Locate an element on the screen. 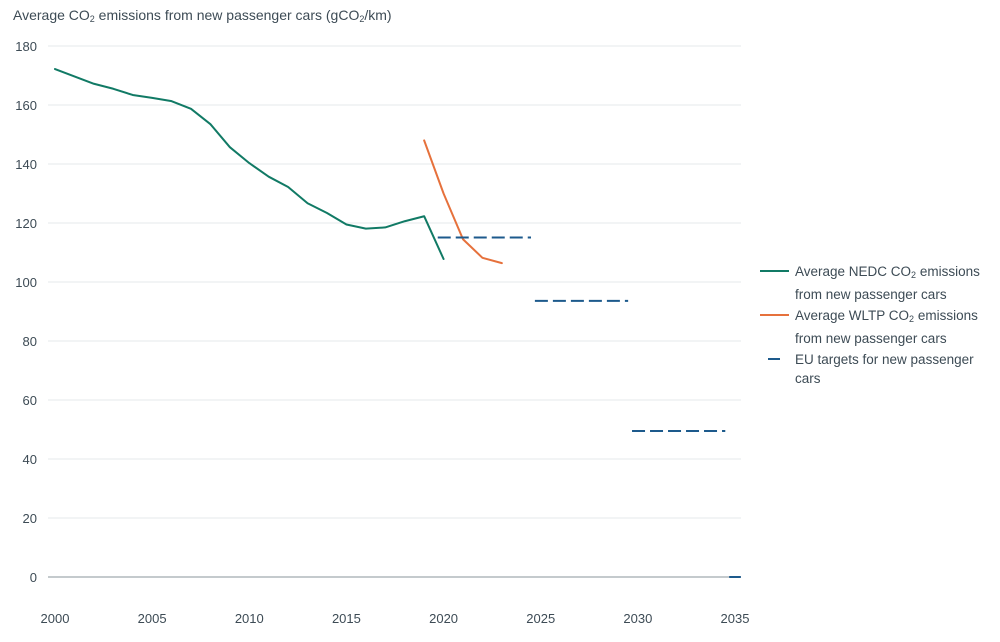 This screenshot has height=642, width=1000. y-axis-ticks: 0 20 40 60 80 100 120 140 160 180 is located at coordinates (26, 312).